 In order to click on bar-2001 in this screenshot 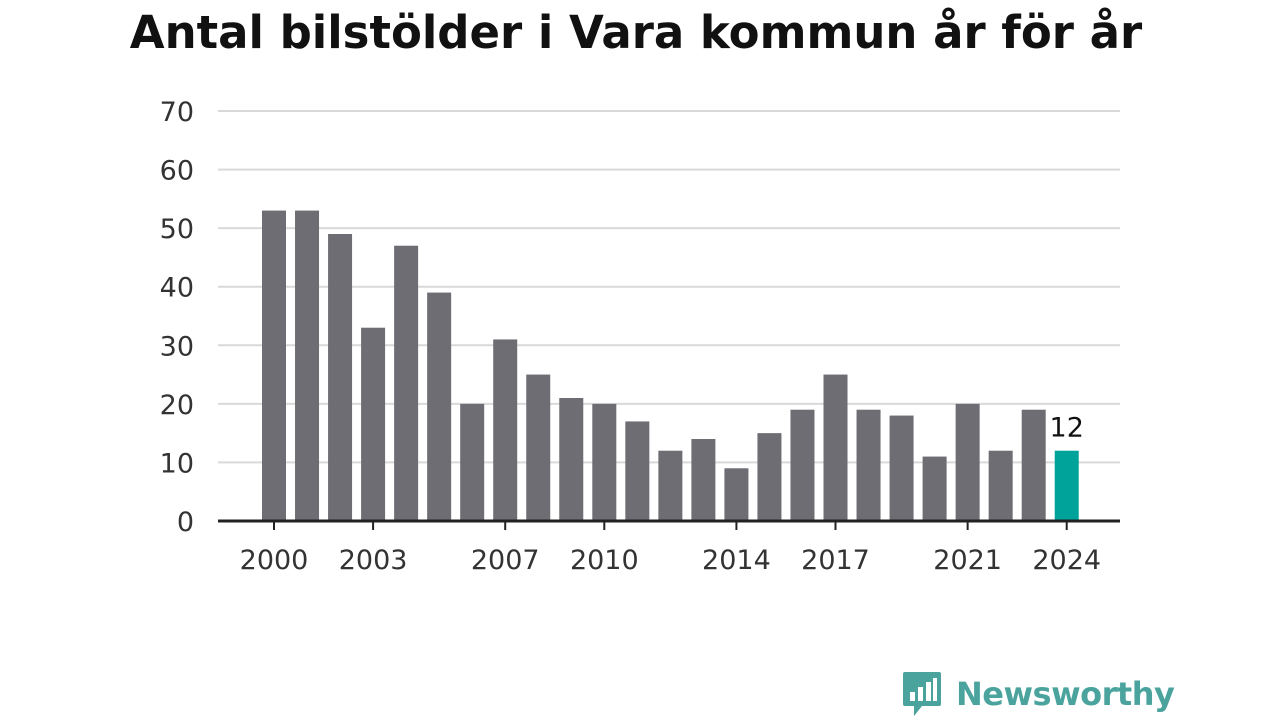, I will do `click(307, 366)`.